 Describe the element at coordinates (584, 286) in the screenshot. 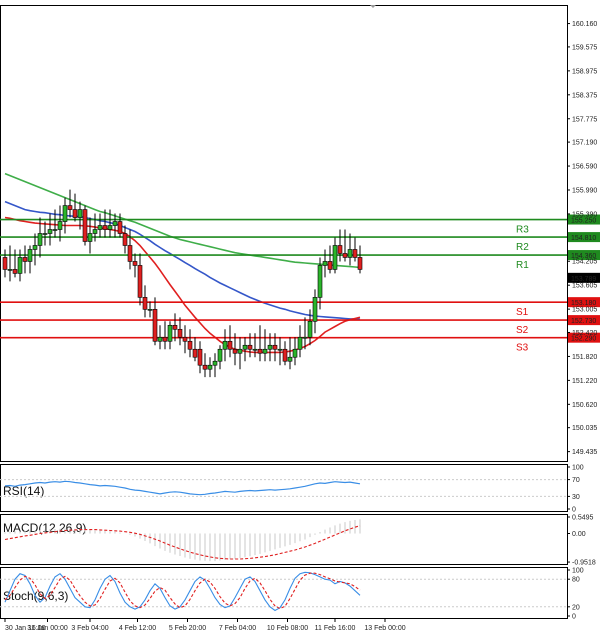

I see `price-tick-label: 153.605` at that location.